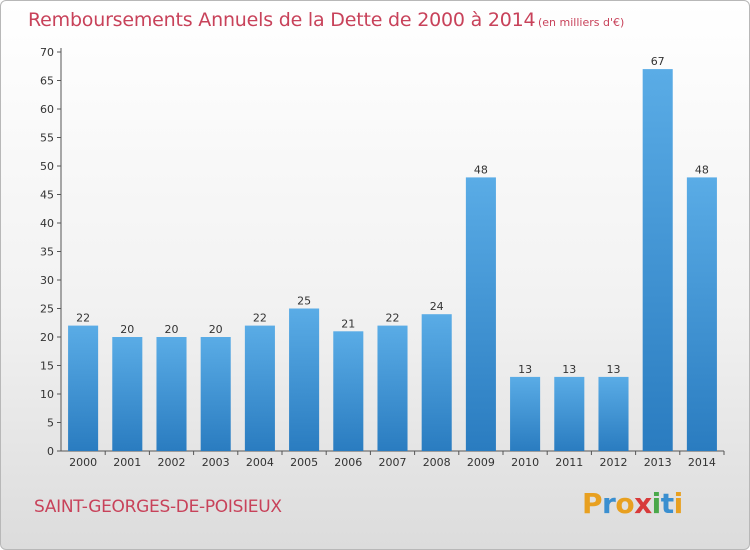  I want to click on y-tick-label: 0, so click(50, 451).